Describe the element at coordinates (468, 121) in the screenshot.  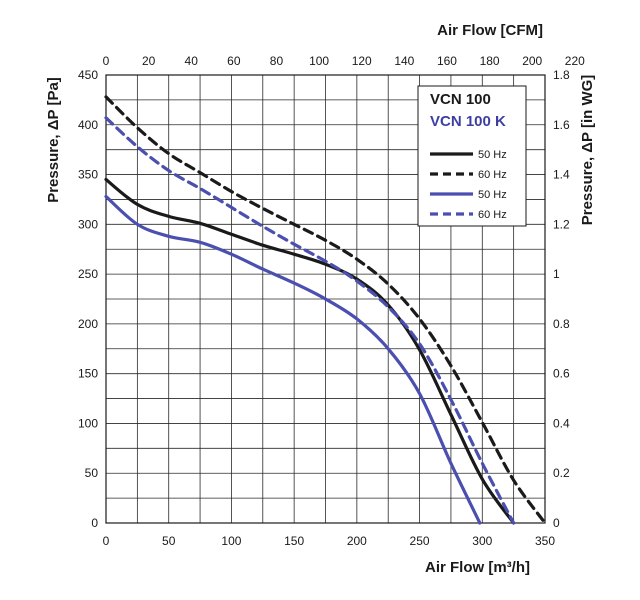
I see `legend-title: VCN 100 K` at that location.